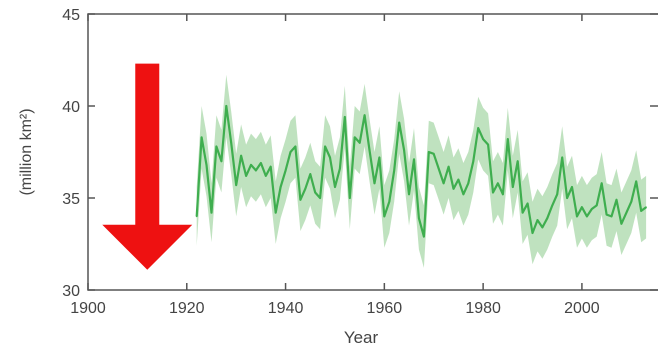  I want to click on x-tick-label: 1920, so click(187, 308).